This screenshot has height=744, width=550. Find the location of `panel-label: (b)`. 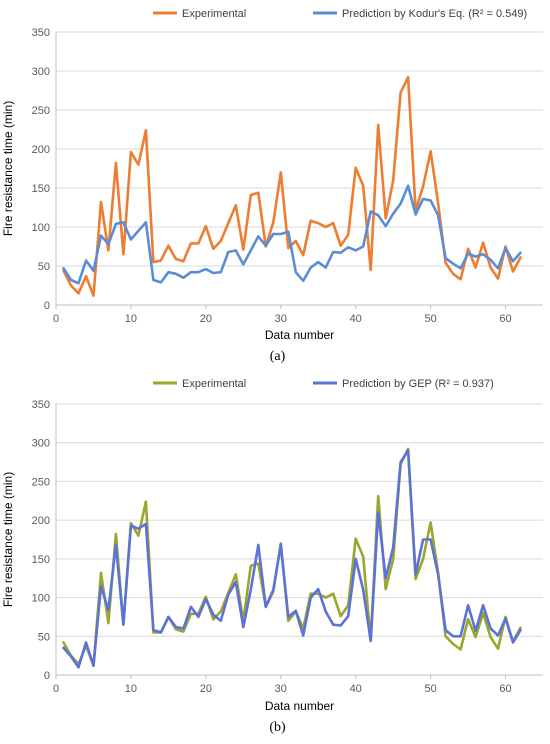

panel-label: (b) is located at coordinates (277, 727).